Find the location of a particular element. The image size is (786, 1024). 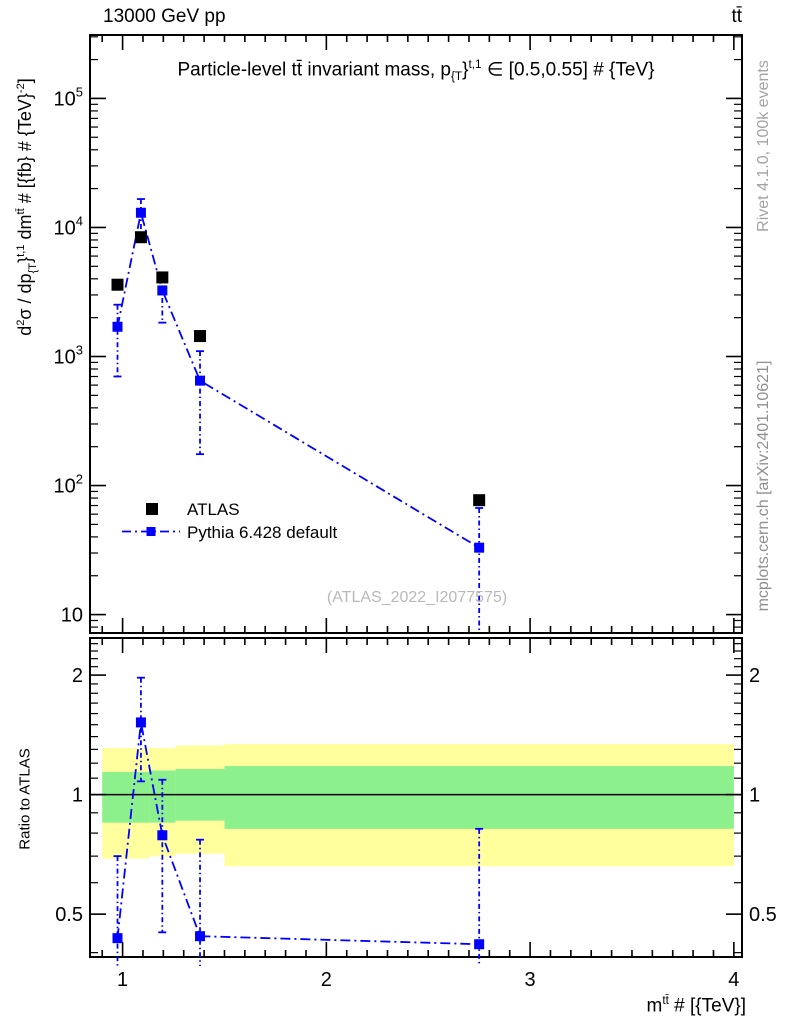

ratio-y-tick-label-left: 2 is located at coordinates (77, 676).